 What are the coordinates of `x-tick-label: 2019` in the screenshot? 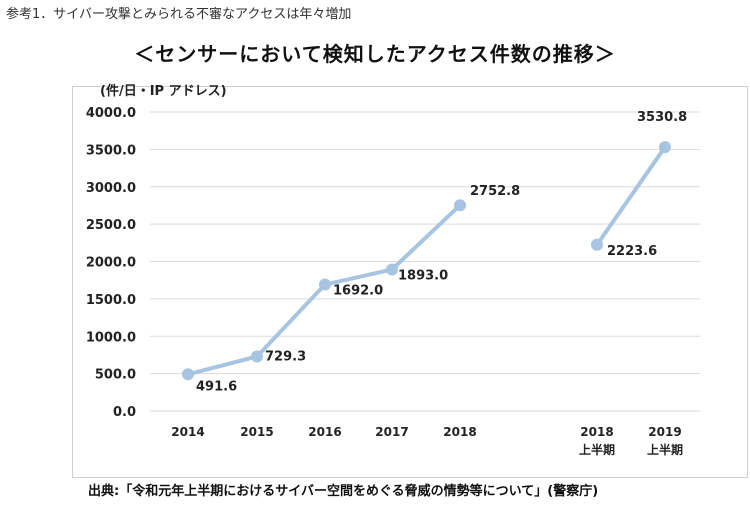 It's located at (664, 432).